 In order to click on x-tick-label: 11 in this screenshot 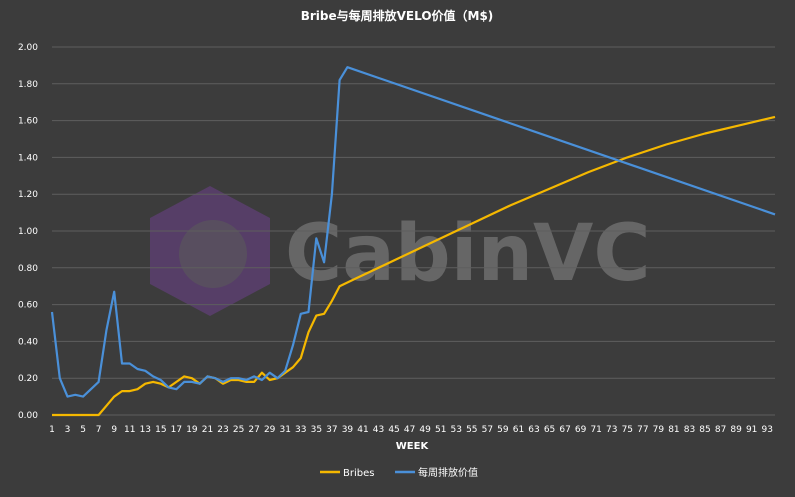, I will do `click(129, 430)`.